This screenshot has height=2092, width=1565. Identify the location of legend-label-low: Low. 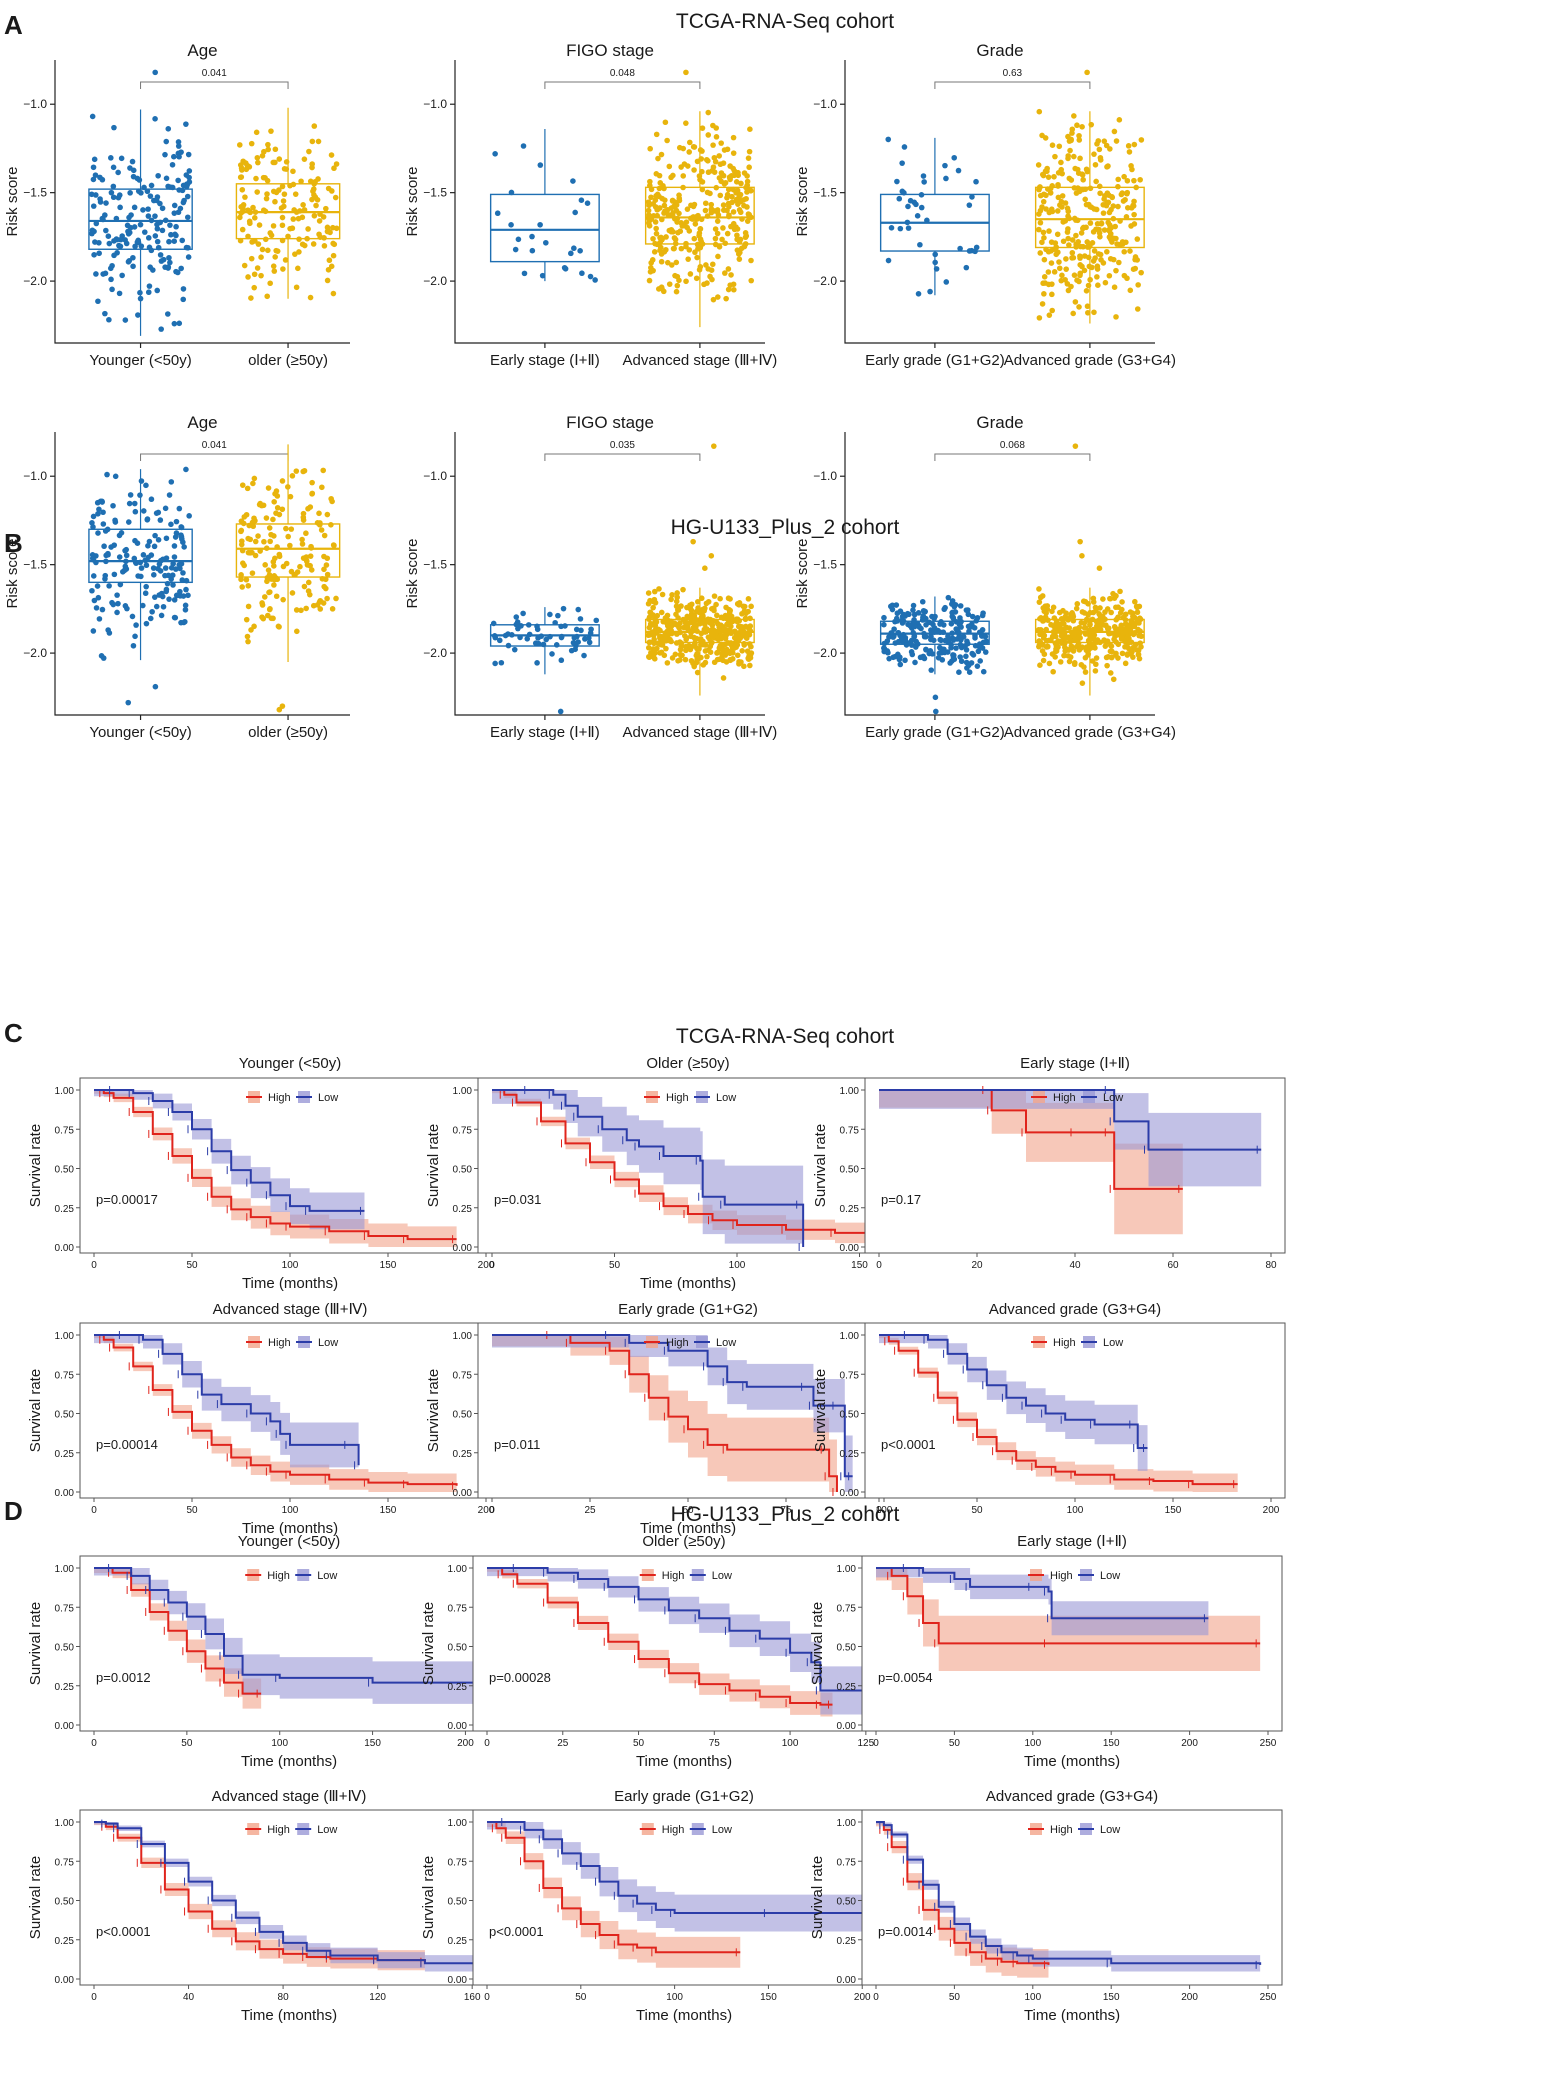
(328, 1343).